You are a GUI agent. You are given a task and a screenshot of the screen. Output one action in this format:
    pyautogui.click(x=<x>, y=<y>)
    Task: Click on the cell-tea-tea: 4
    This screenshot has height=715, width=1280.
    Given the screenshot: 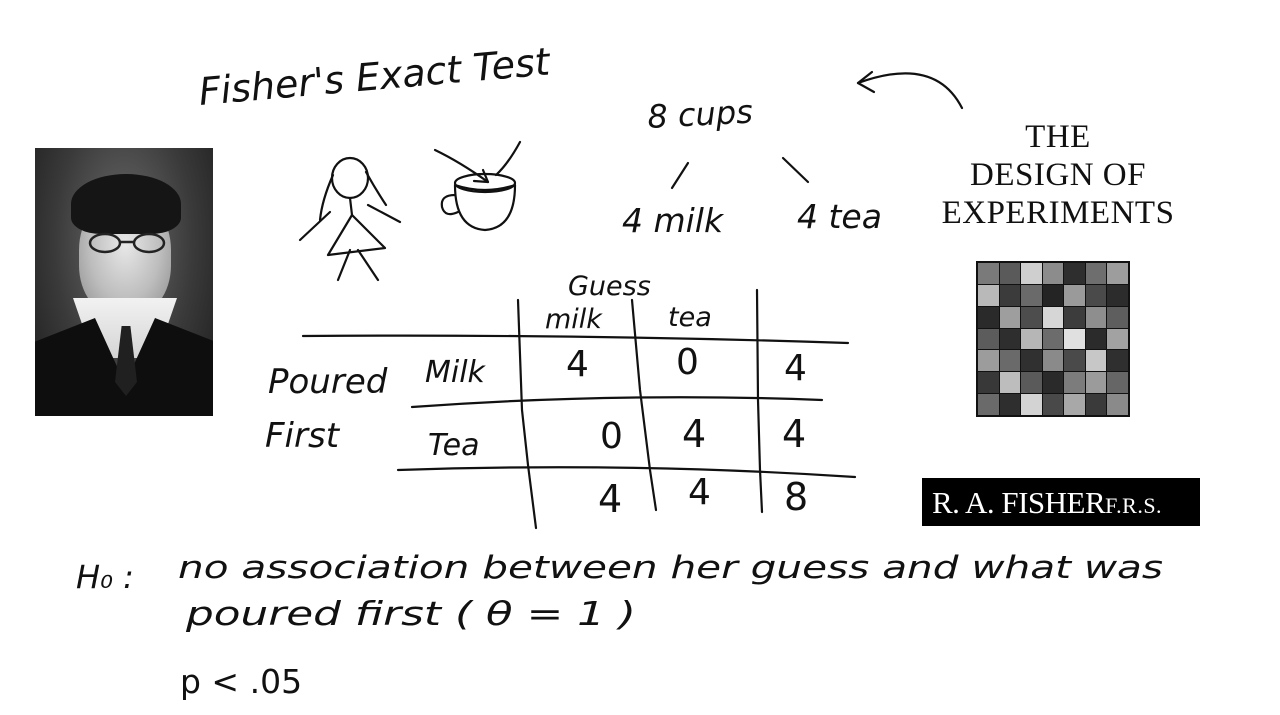 What is the action you would take?
    pyautogui.click(x=694, y=434)
    